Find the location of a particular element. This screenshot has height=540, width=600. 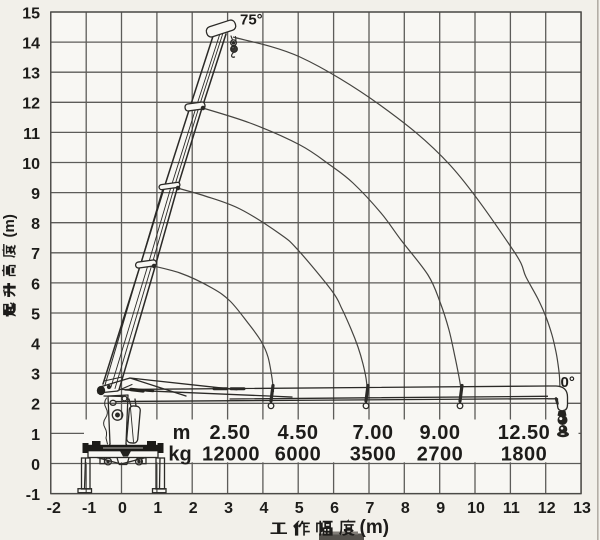

svg-text: 12.50 is located at coordinates (524, 433).